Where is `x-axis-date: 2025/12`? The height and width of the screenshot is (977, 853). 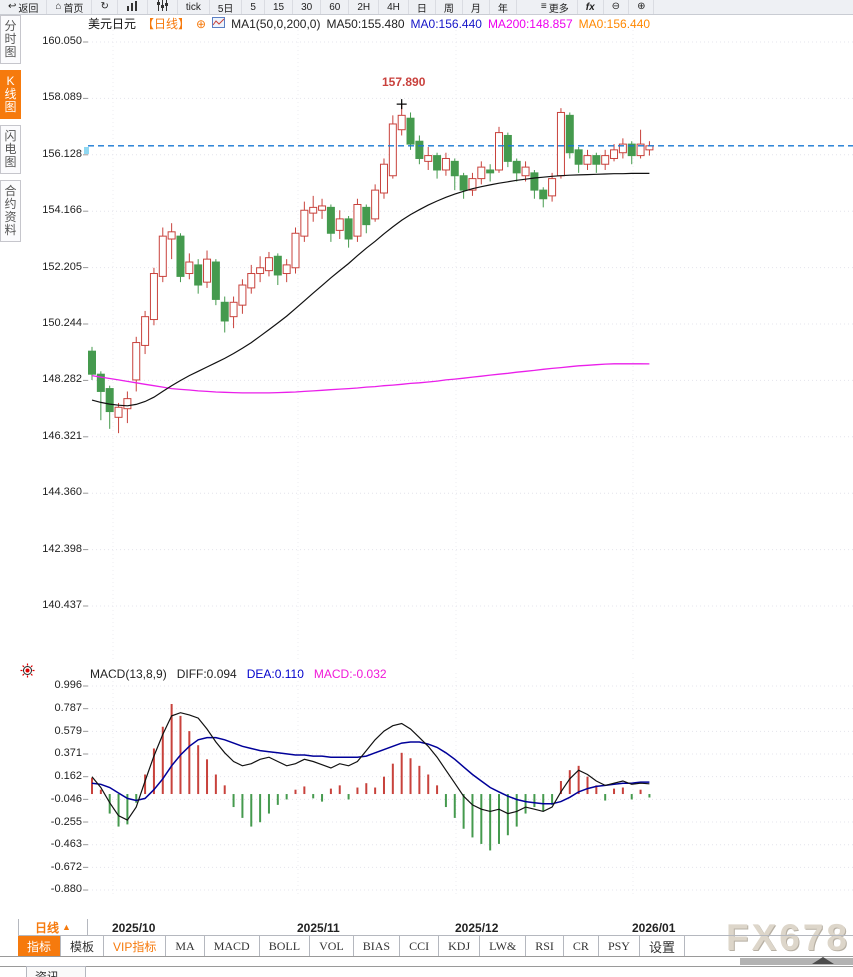 x-axis-date: 2025/12 is located at coordinates (477, 928).